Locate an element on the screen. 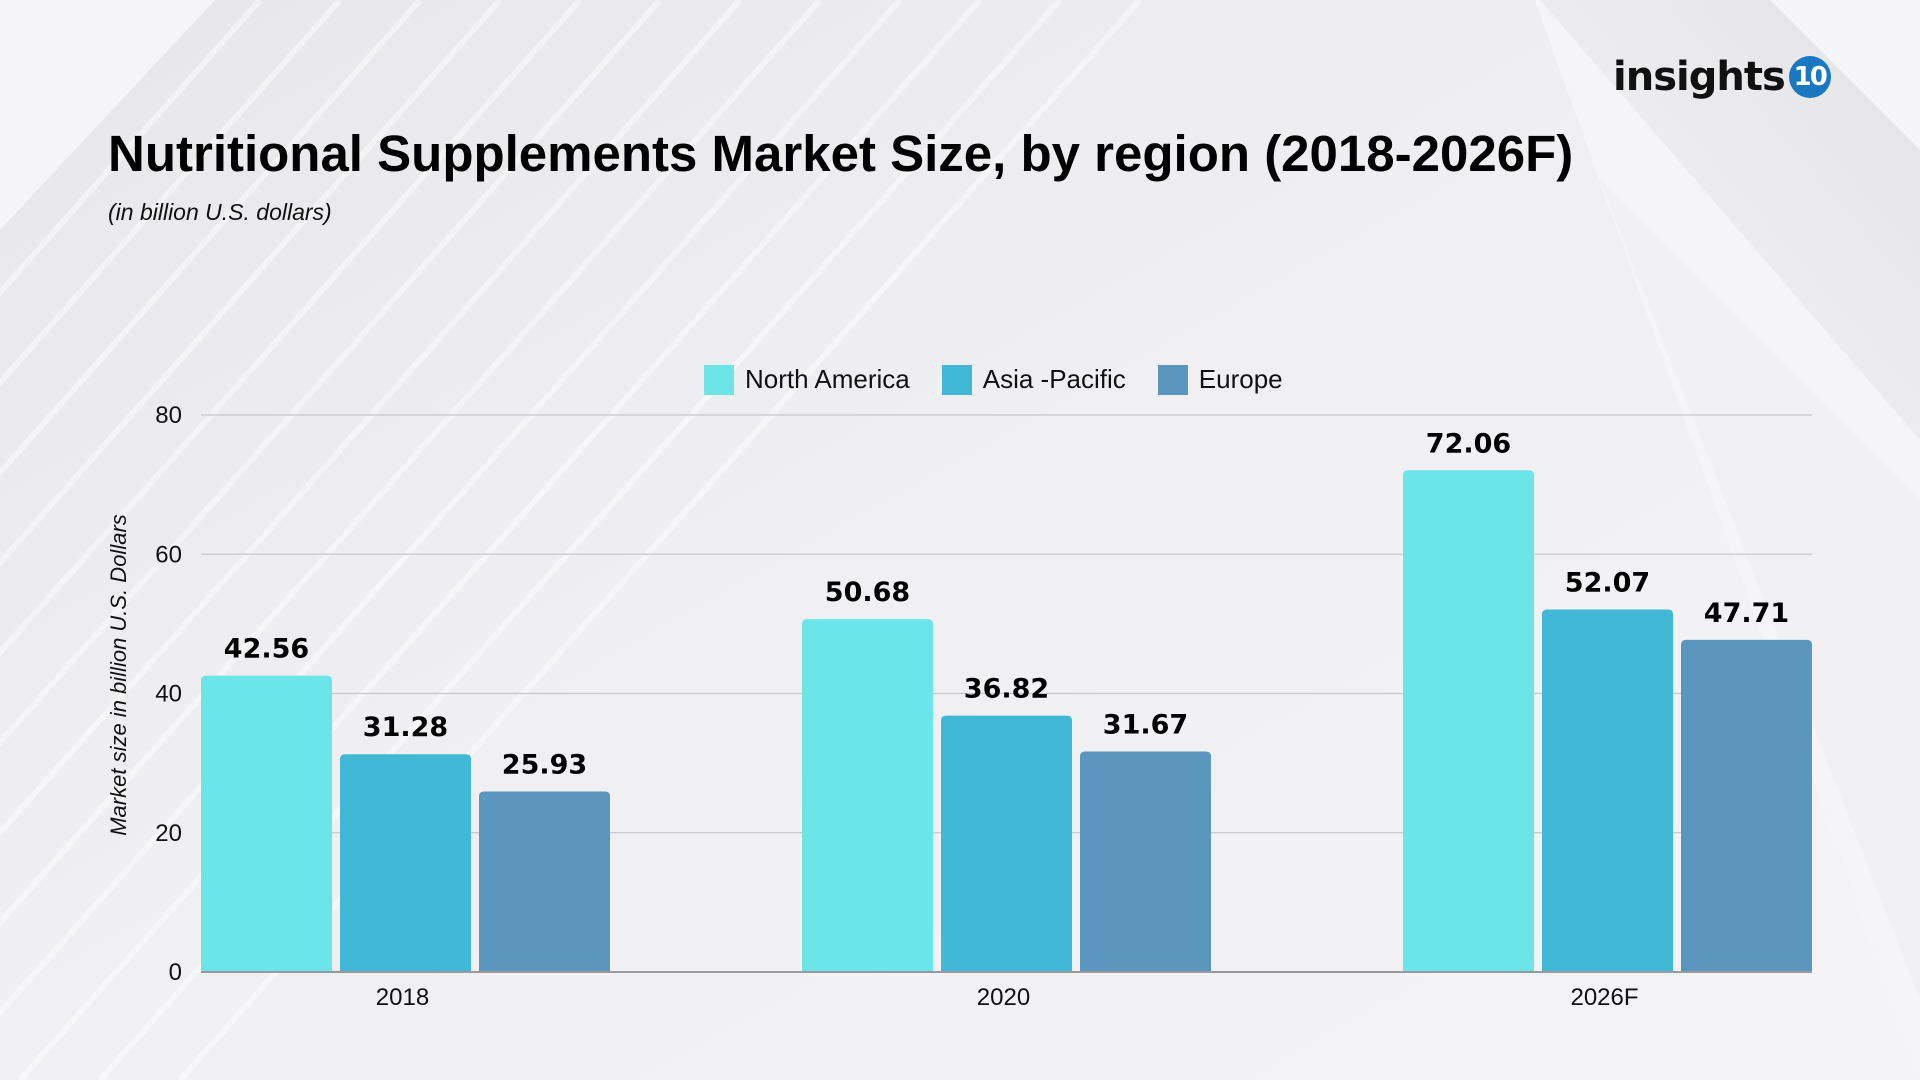 The height and width of the screenshot is (1080, 1920). y-tick-label: 40 is located at coordinates (168, 694).